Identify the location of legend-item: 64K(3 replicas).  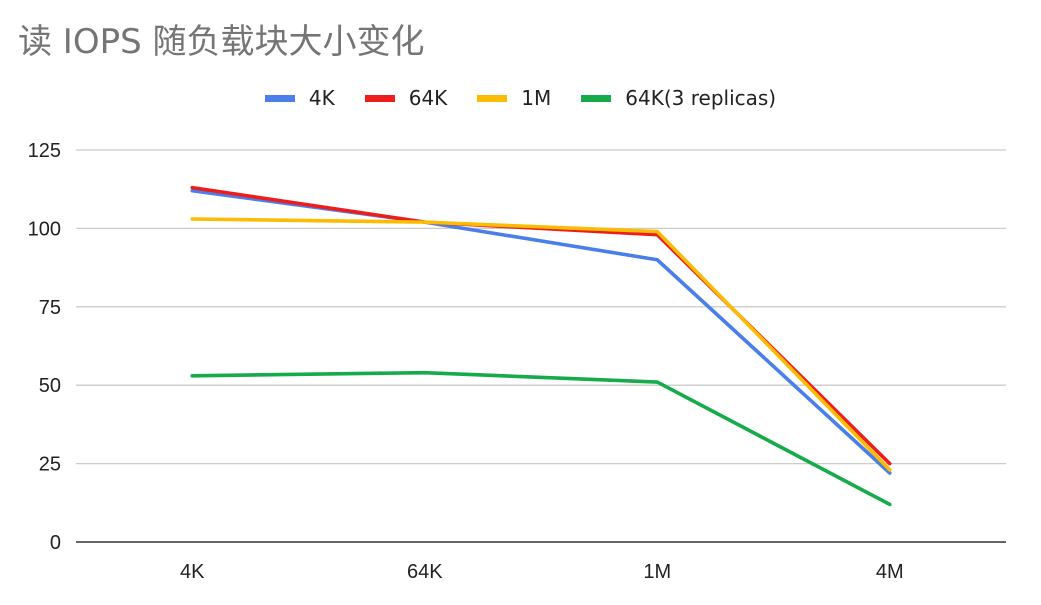
(678, 98).